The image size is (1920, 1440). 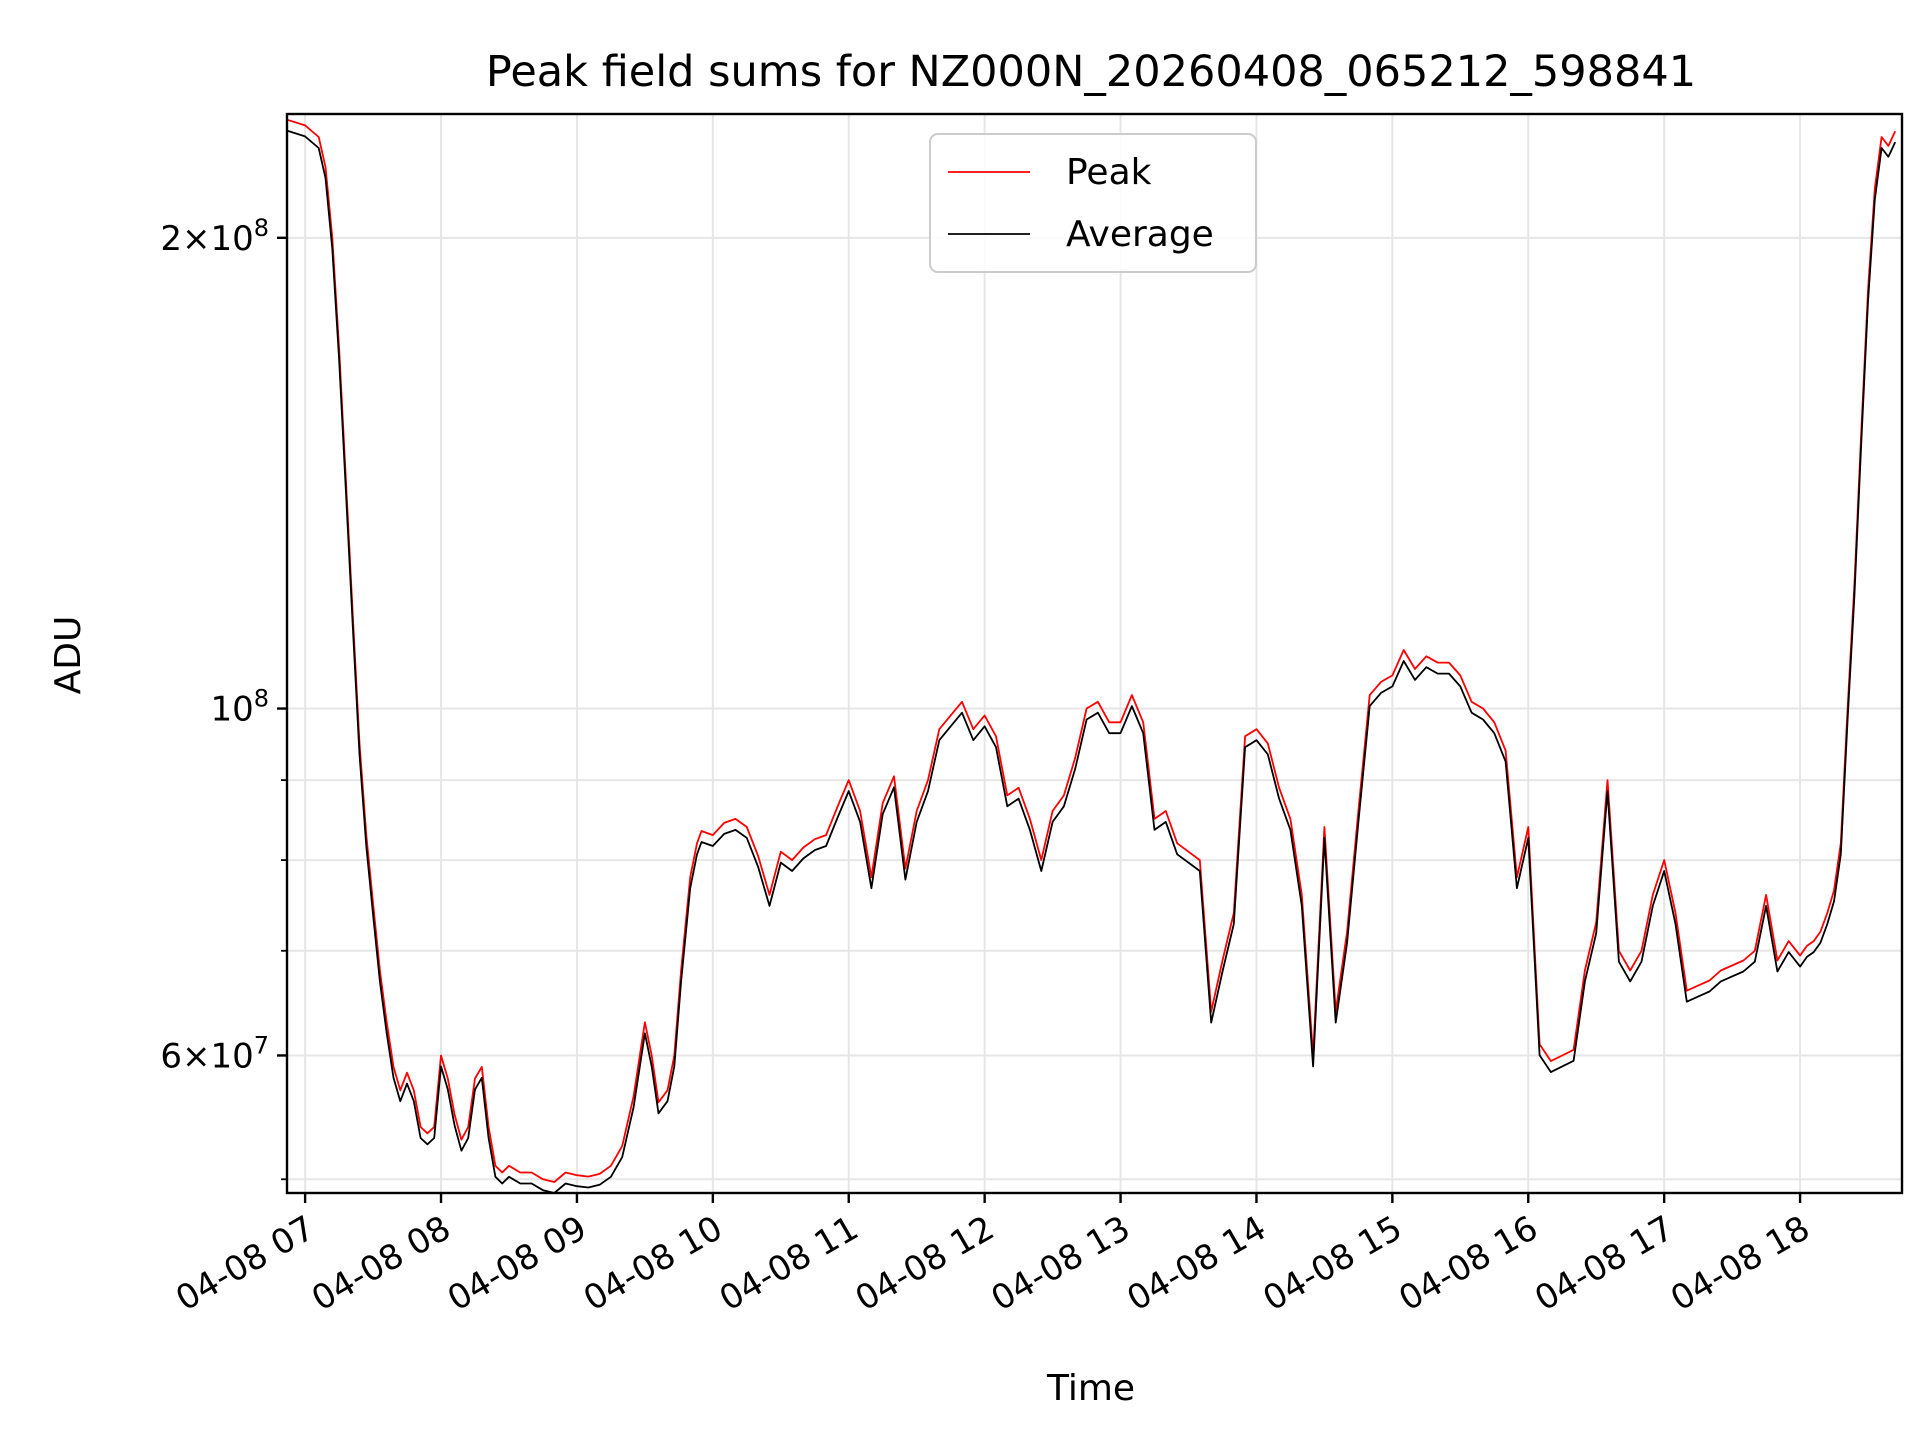 I want to click on legend-label-peak: Peak, so click(x=1109, y=172).